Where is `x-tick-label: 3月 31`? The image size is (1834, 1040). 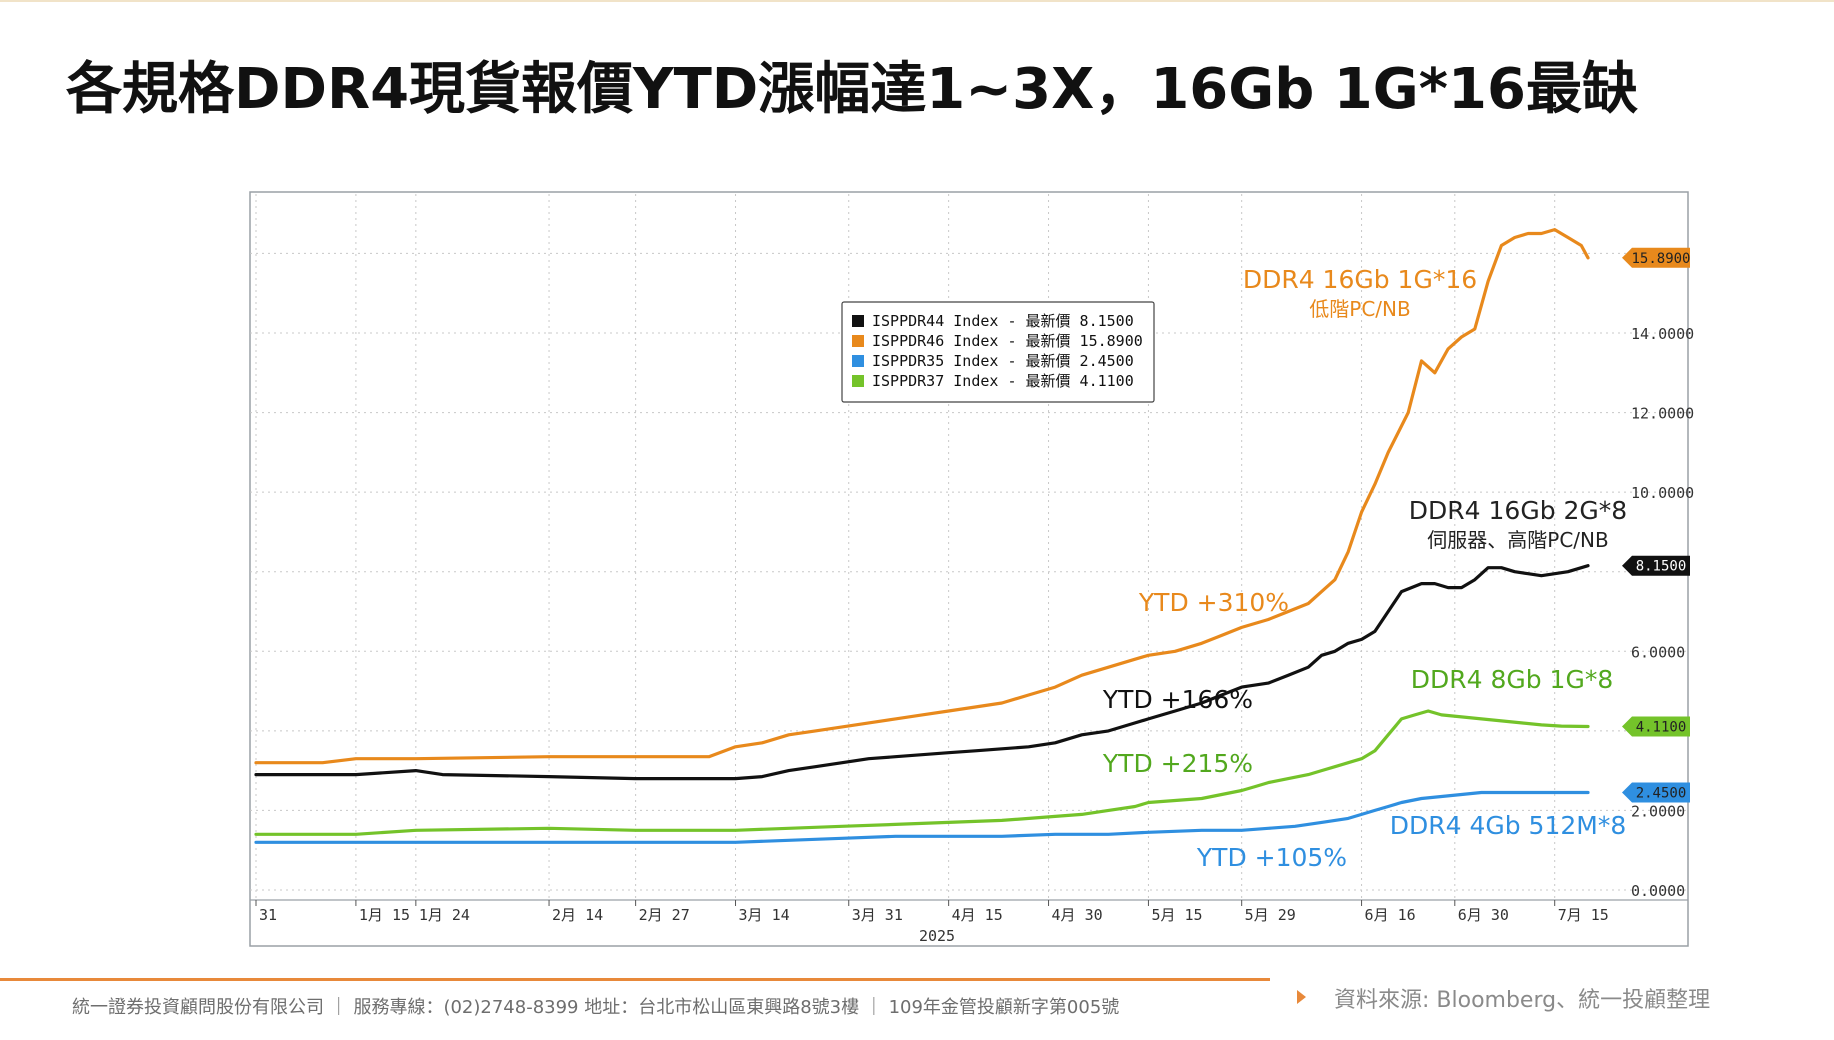
x-tick-label: 3月 31 is located at coordinates (877, 915).